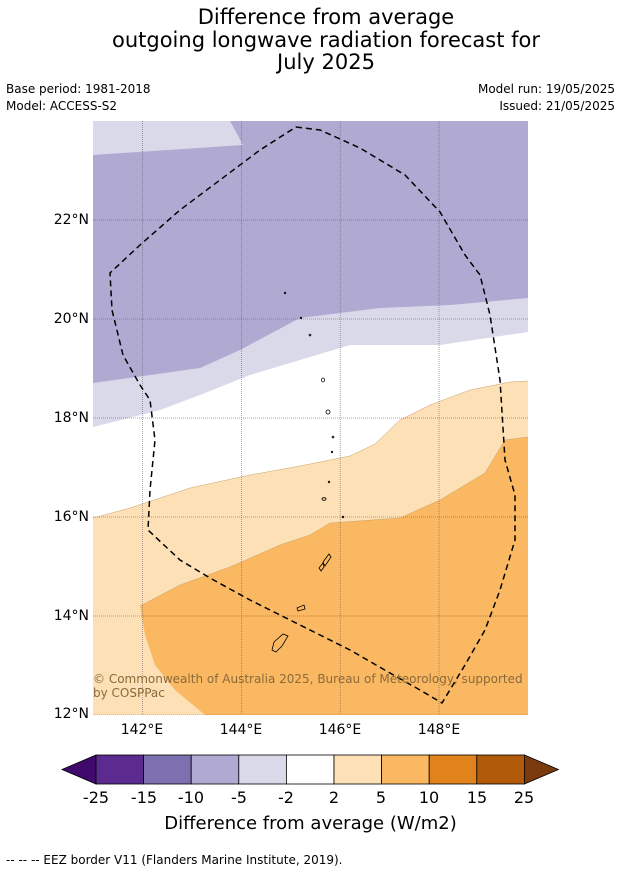 Image resolution: width=621 pixels, height=873 pixels. Describe the element at coordinates (71, 714) in the screenshot. I see `ytick-12: 12°N` at that location.